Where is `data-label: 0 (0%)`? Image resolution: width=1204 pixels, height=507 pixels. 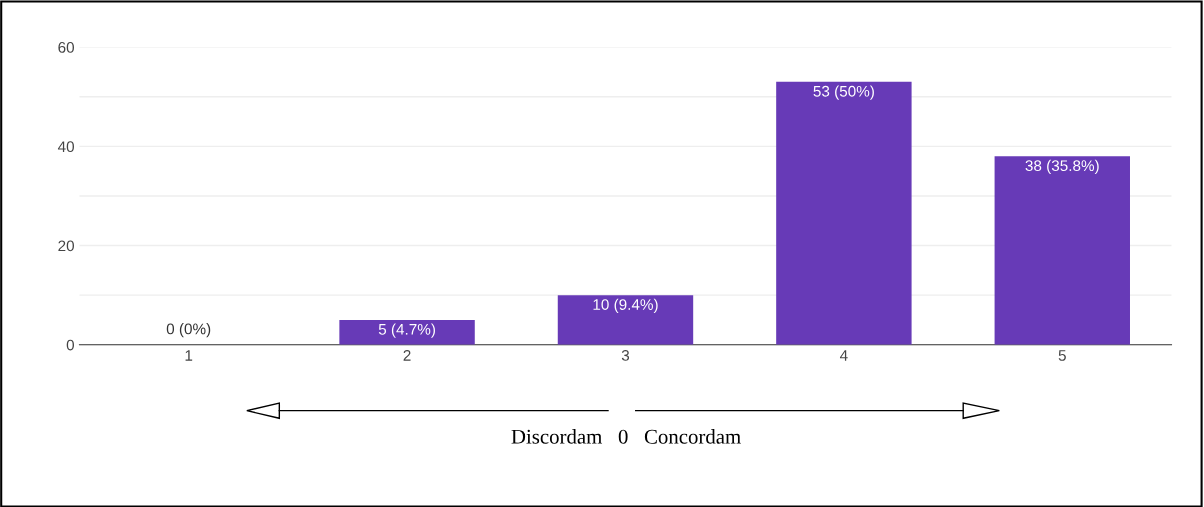
data-label: 0 (0%) is located at coordinates (188, 330).